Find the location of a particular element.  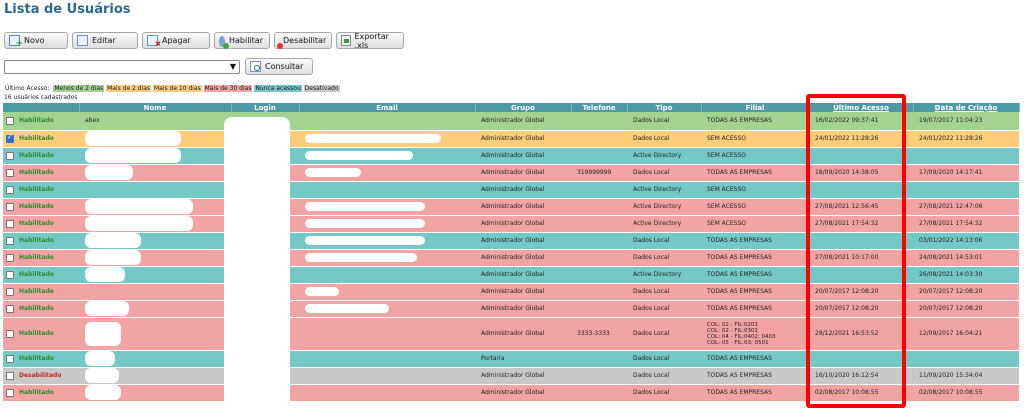

col-header-status is located at coordinates (41, 107).